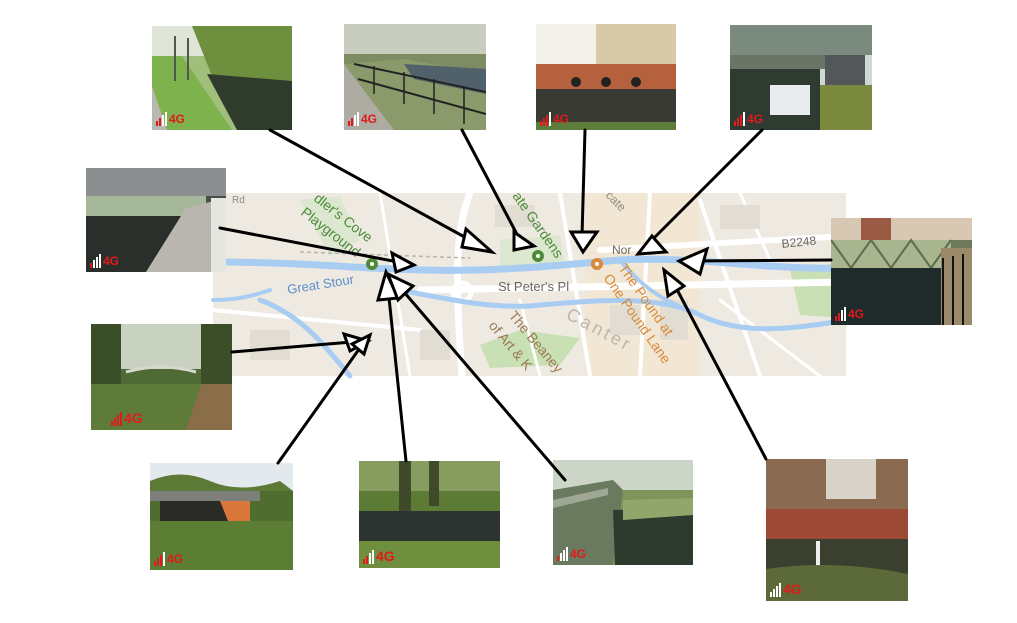 This screenshot has width=1017, height=623. I want to click on photo-weir-image, so click(837, 530).